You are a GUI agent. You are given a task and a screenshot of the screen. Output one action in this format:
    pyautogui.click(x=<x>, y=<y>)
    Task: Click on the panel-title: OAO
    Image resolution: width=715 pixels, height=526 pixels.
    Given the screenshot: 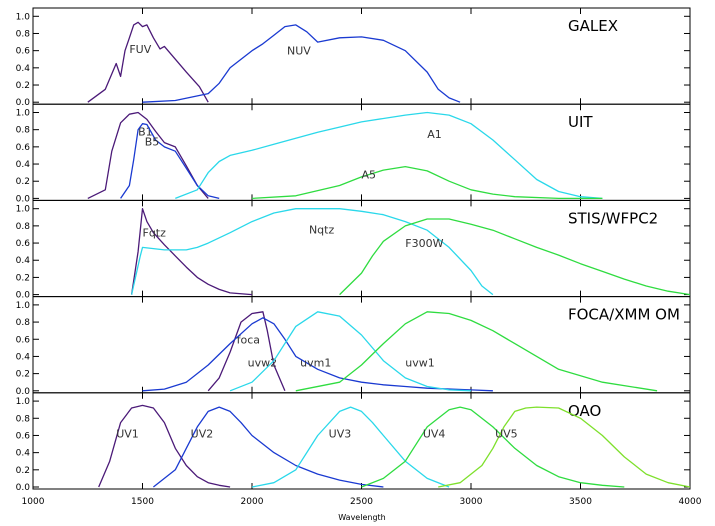 What is the action you would take?
    pyautogui.click(x=584, y=411)
    